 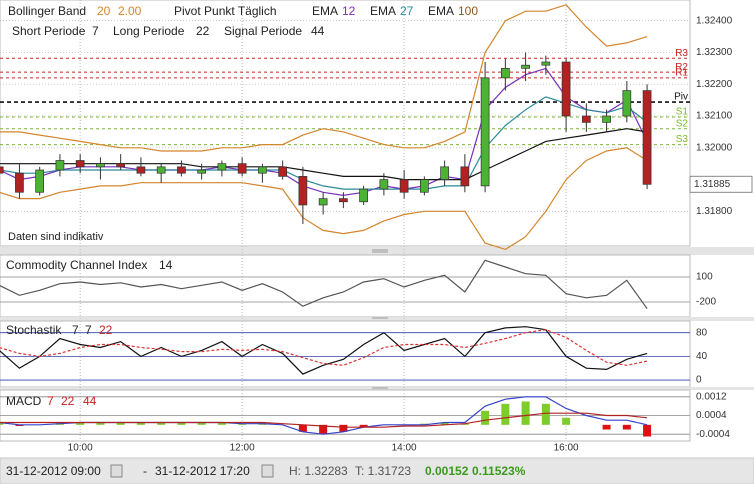 What do you see at coordinates (407, 11) in the screenshot?
I see `legend-param: 27` at bounding box center [407, 11].